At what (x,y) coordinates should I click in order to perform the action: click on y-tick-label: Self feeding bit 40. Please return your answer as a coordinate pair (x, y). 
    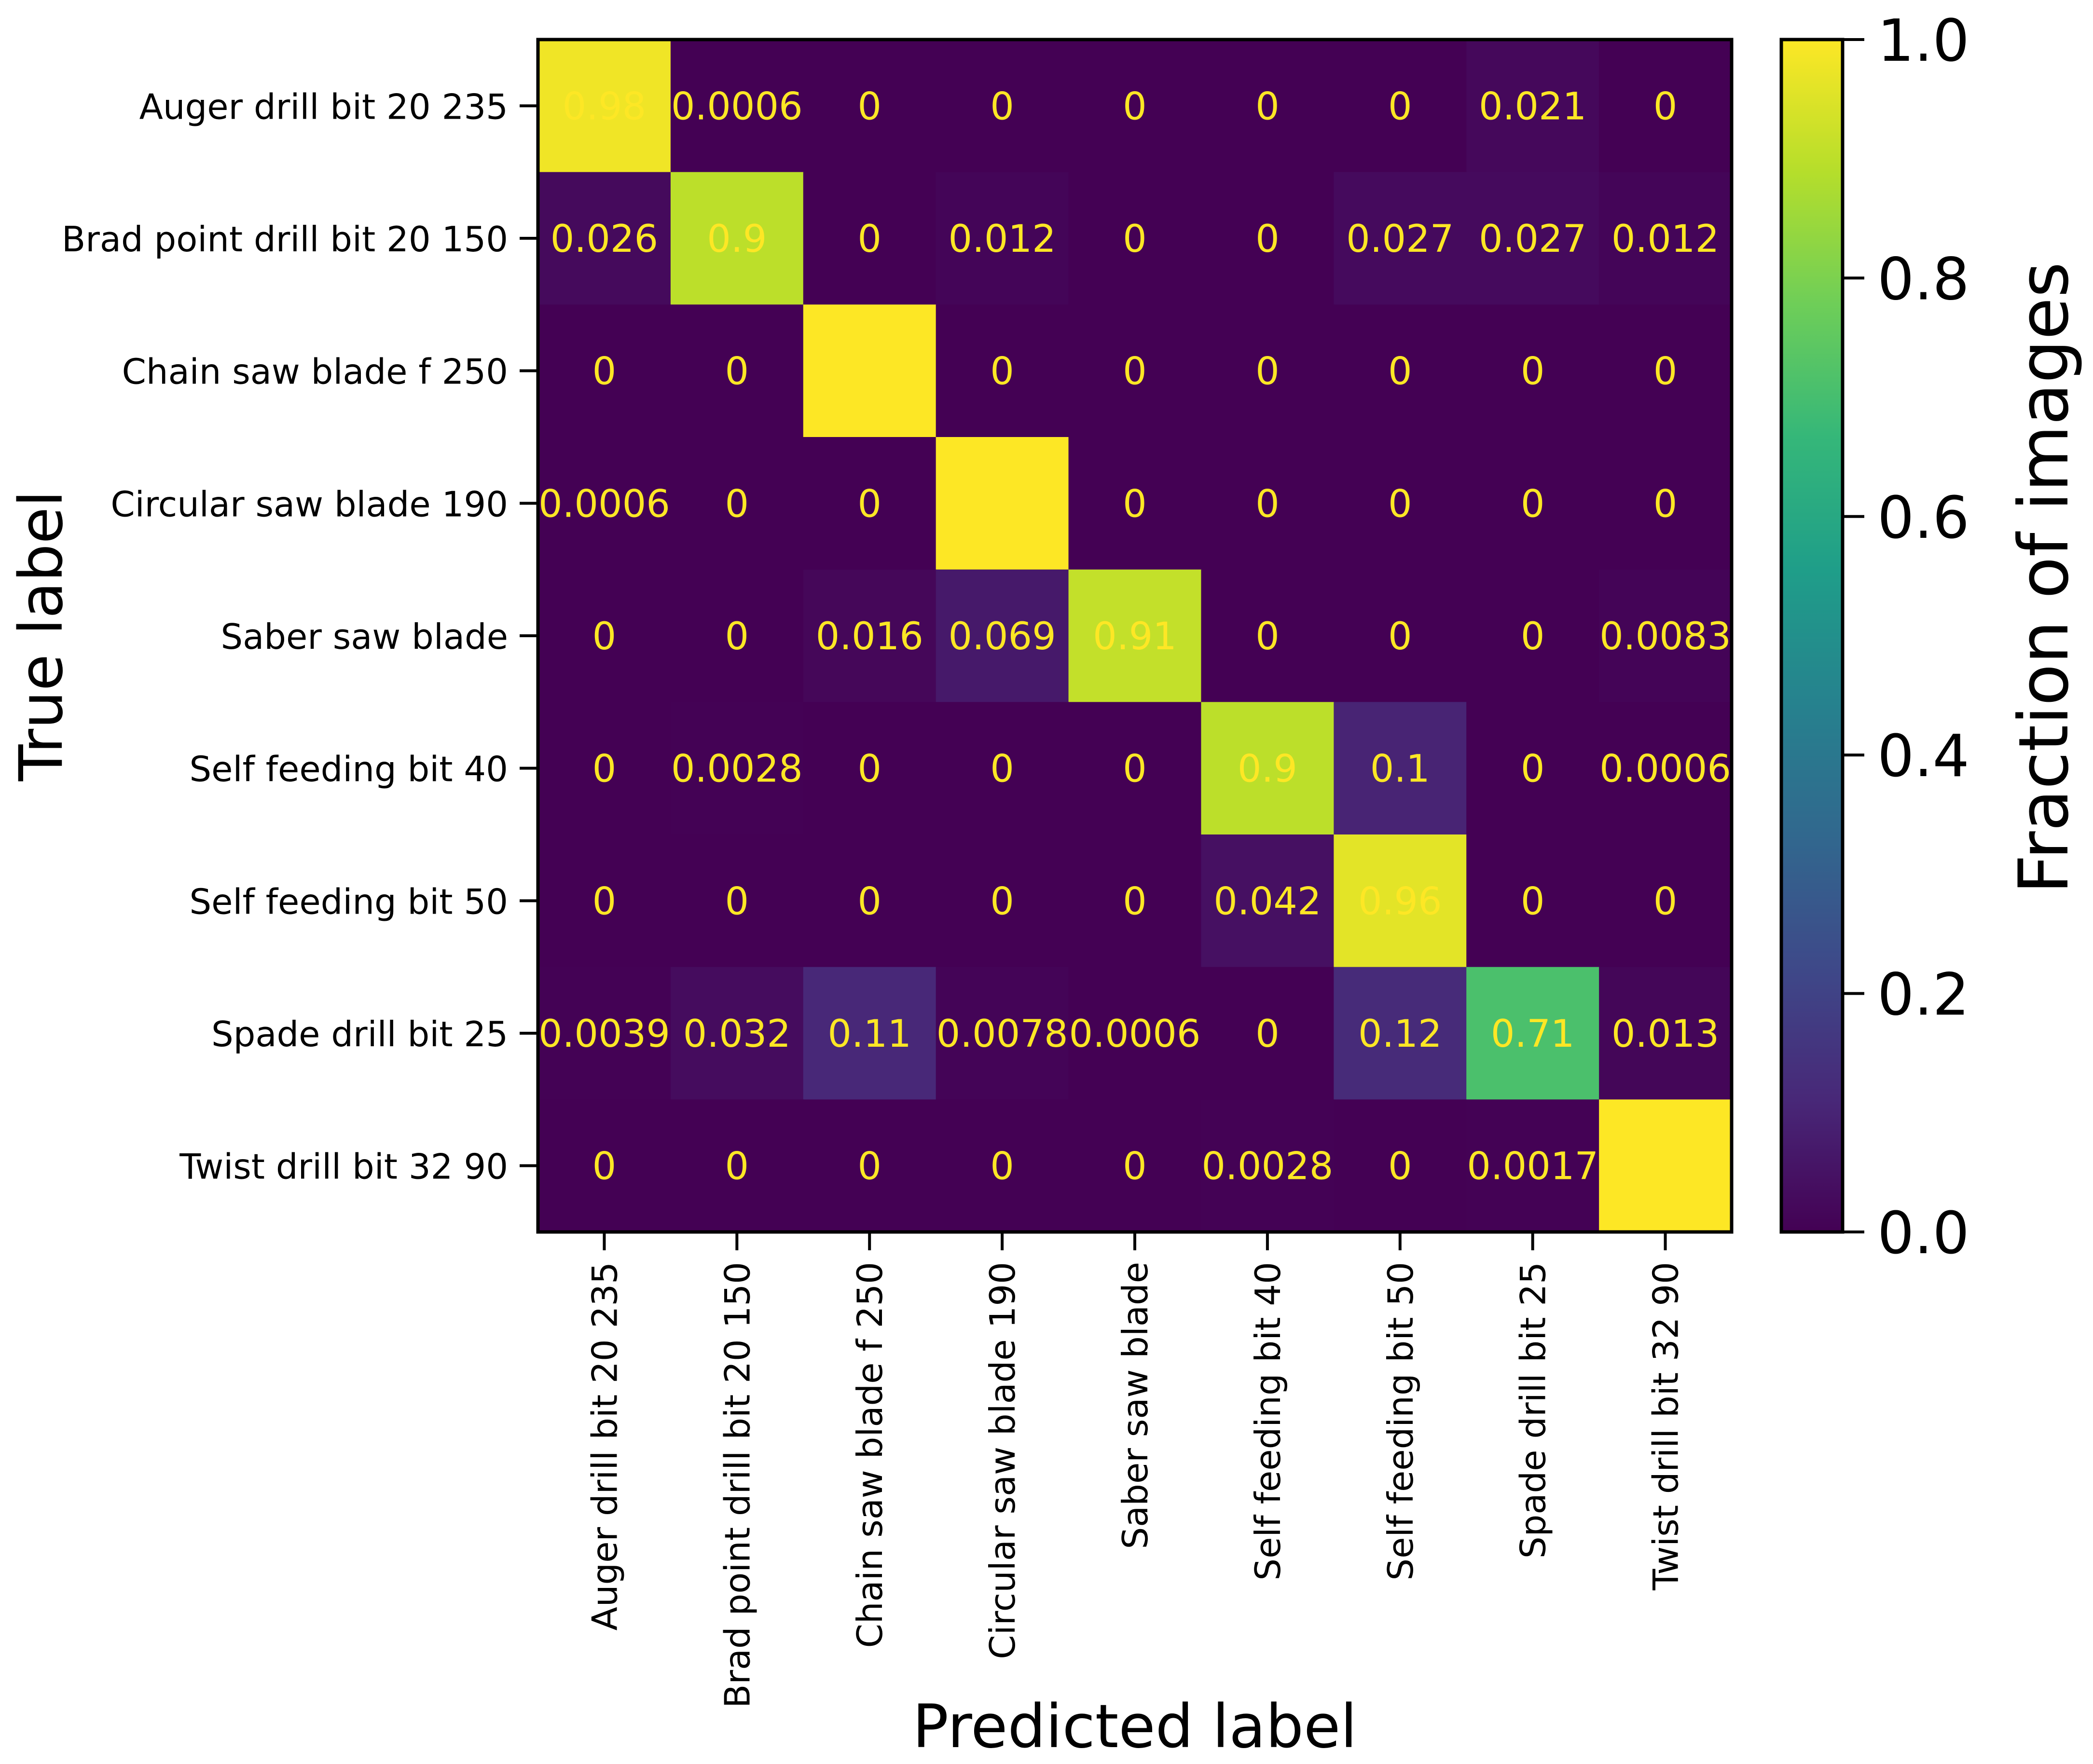
    Looking at the image, I should click on (348, 769).